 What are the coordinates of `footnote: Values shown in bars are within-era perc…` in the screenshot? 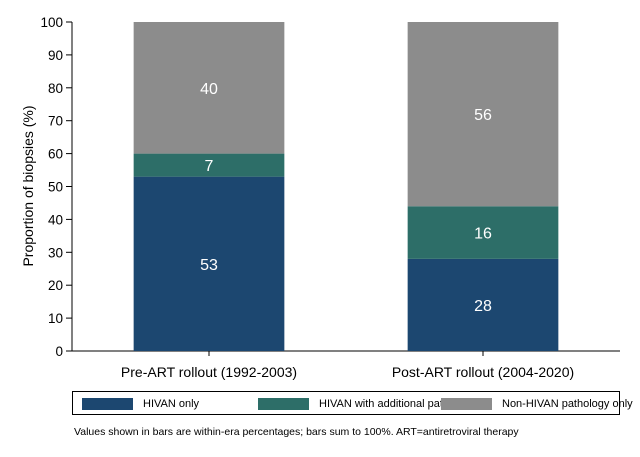 It's located at (296, 432).